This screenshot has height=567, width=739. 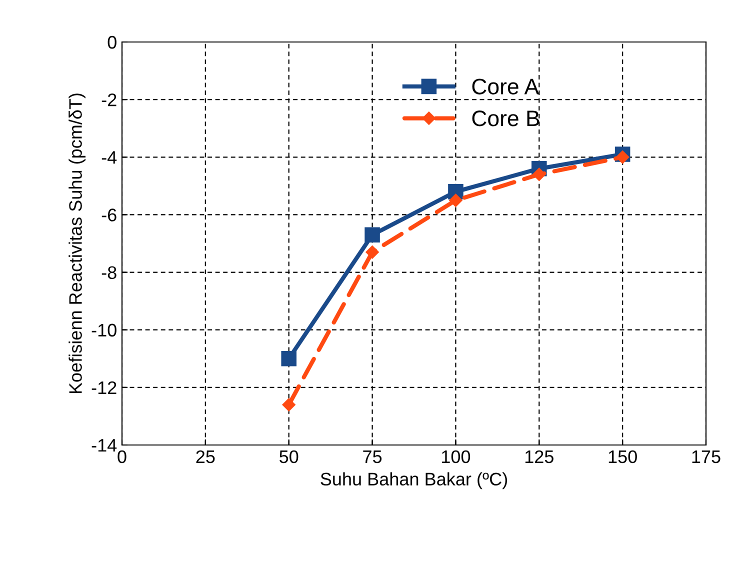 I want to click on x-tick-label: 0, so click(x=122, y=457).